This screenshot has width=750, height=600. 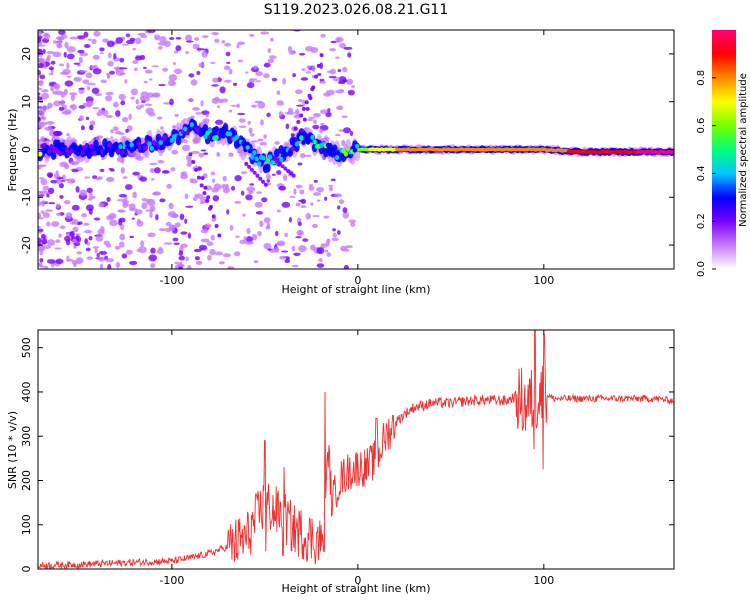 I want to click on colorbar-tick-label: 0.0, so click(x=701, y=269).